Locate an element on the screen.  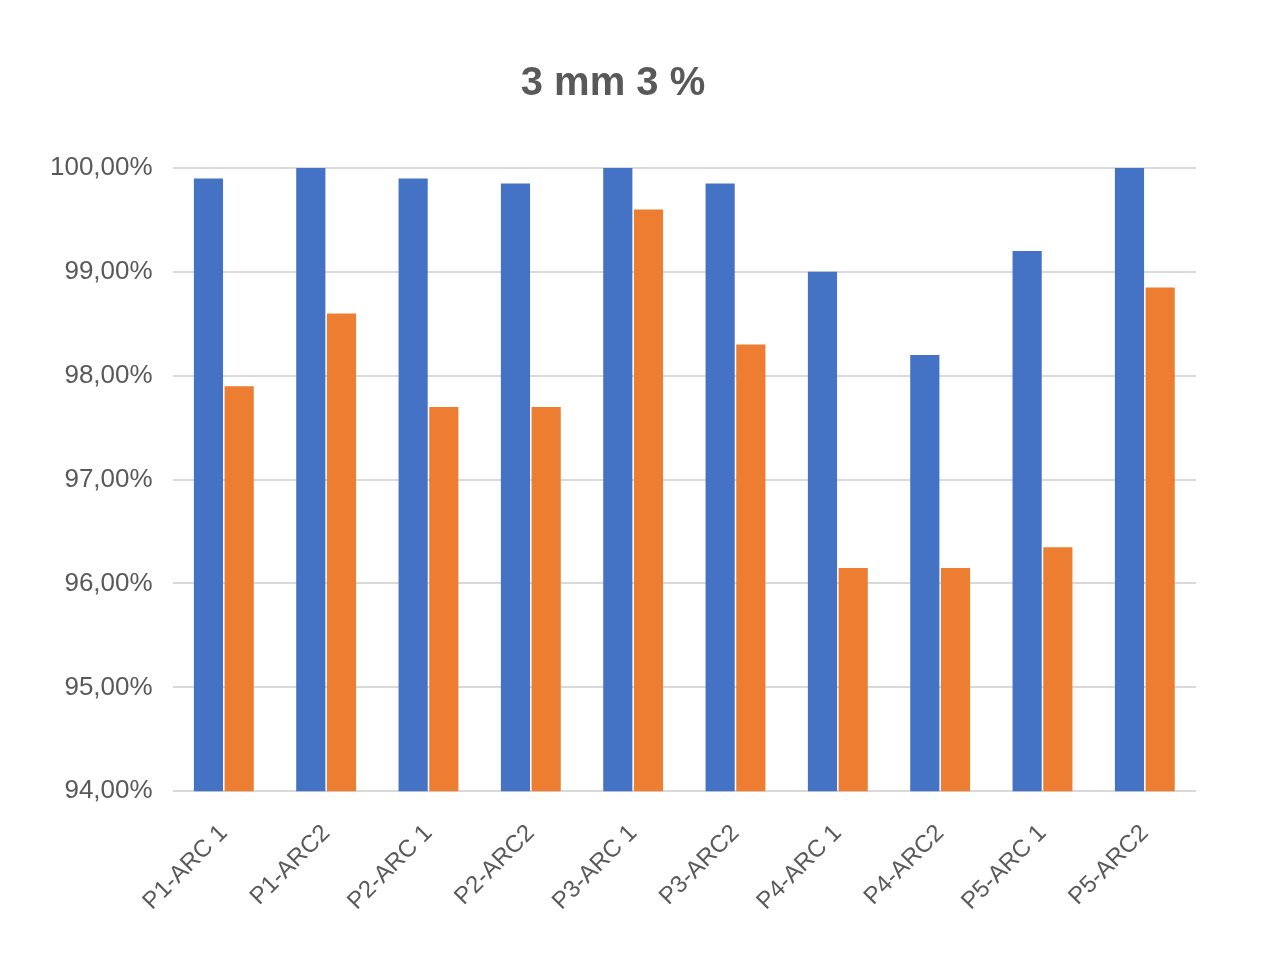
y-tick-label: 100,00% is located at coordinates (101, 166).